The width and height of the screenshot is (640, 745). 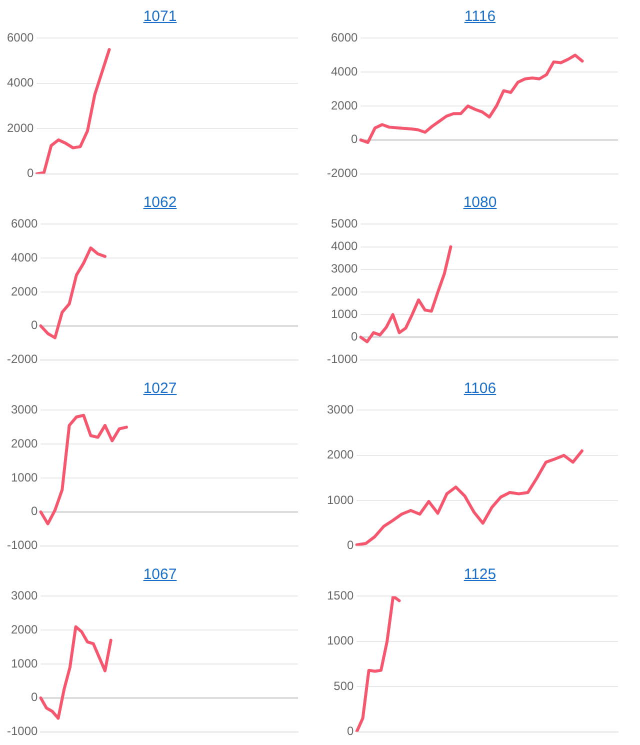 I want to click on y-tick-label: 500, so click(x=344, y=685).